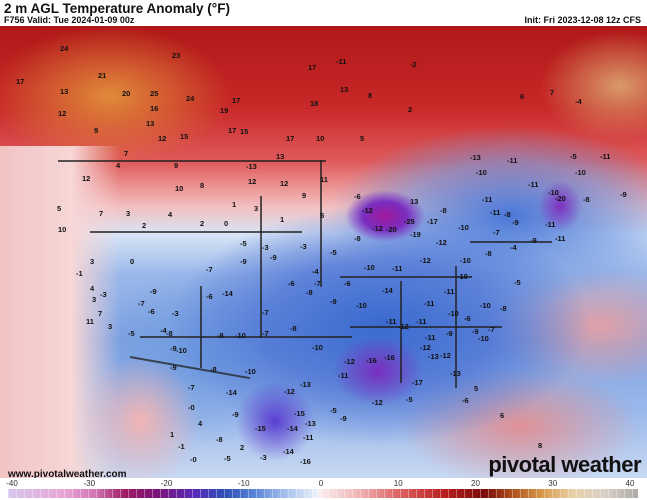 The height and width of the screenshot is (500, 647). Describe the element at coordinates (181, 446) in the screenshot. I see `anomaly-value-label: -1` at that location.